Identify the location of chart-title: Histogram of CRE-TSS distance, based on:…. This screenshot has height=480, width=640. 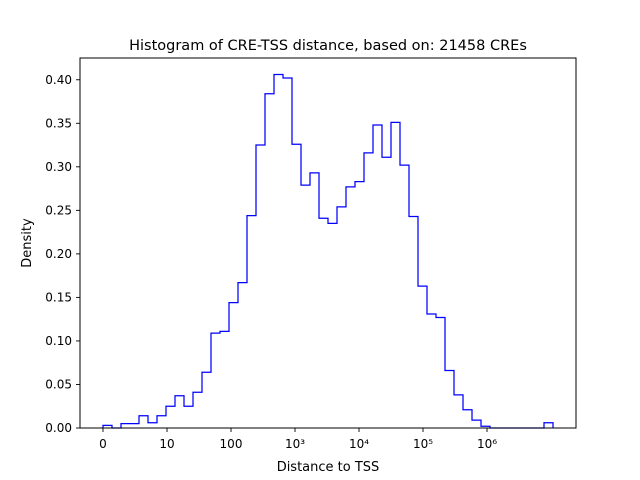
(328, 46).